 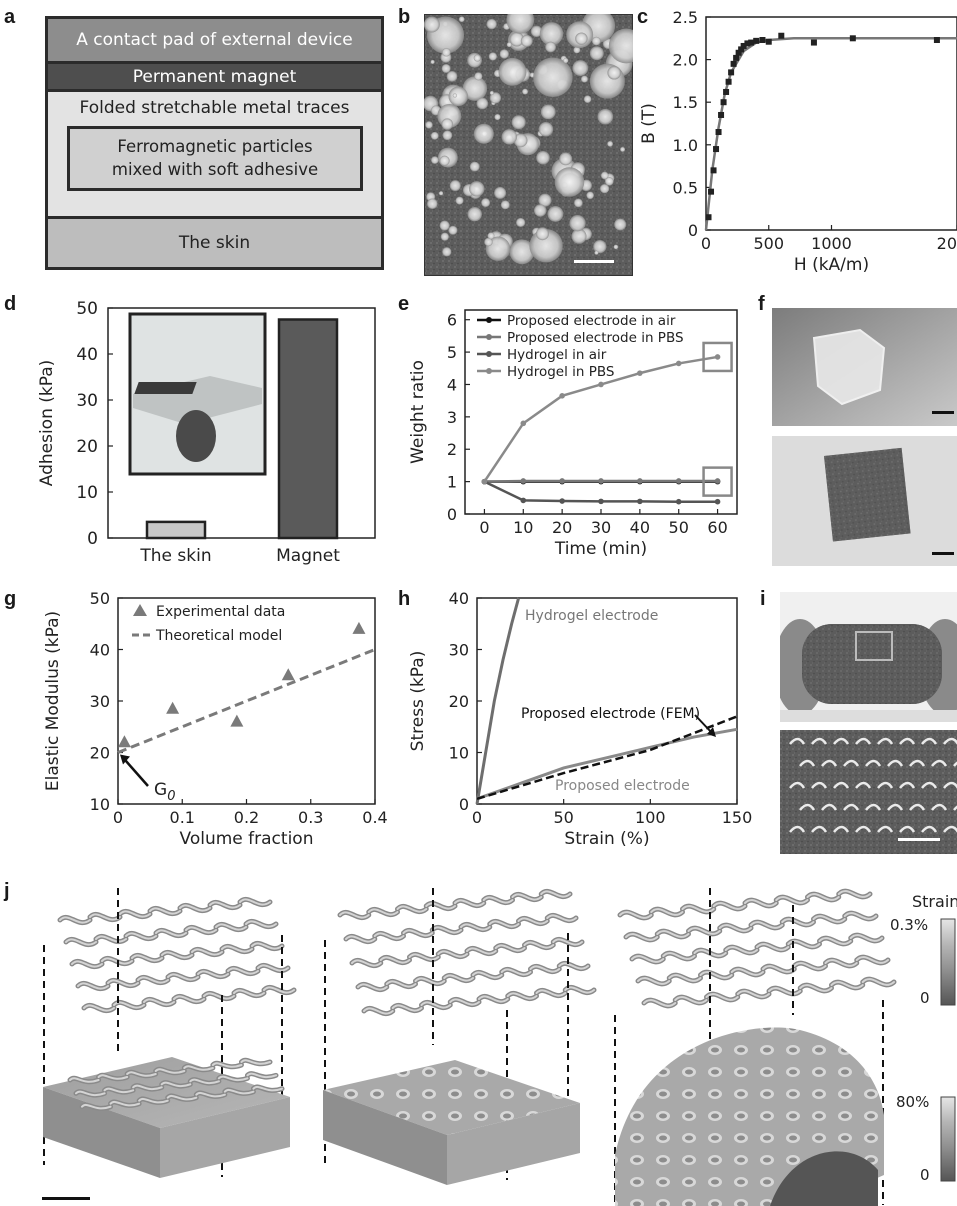 I want to click on block-side, so click(x=225, y=1137).